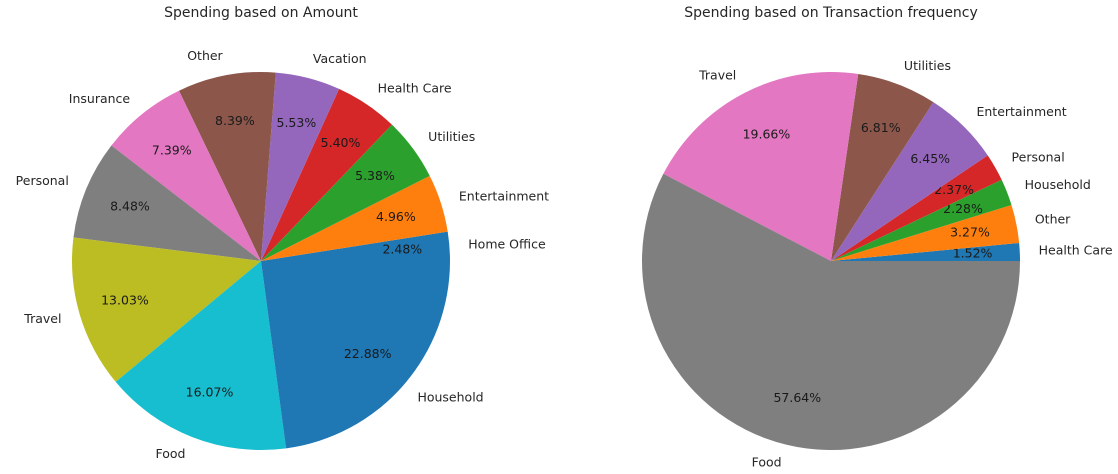  I want to click on slice-percent-utilities: 5.38%, so click(375, 175).